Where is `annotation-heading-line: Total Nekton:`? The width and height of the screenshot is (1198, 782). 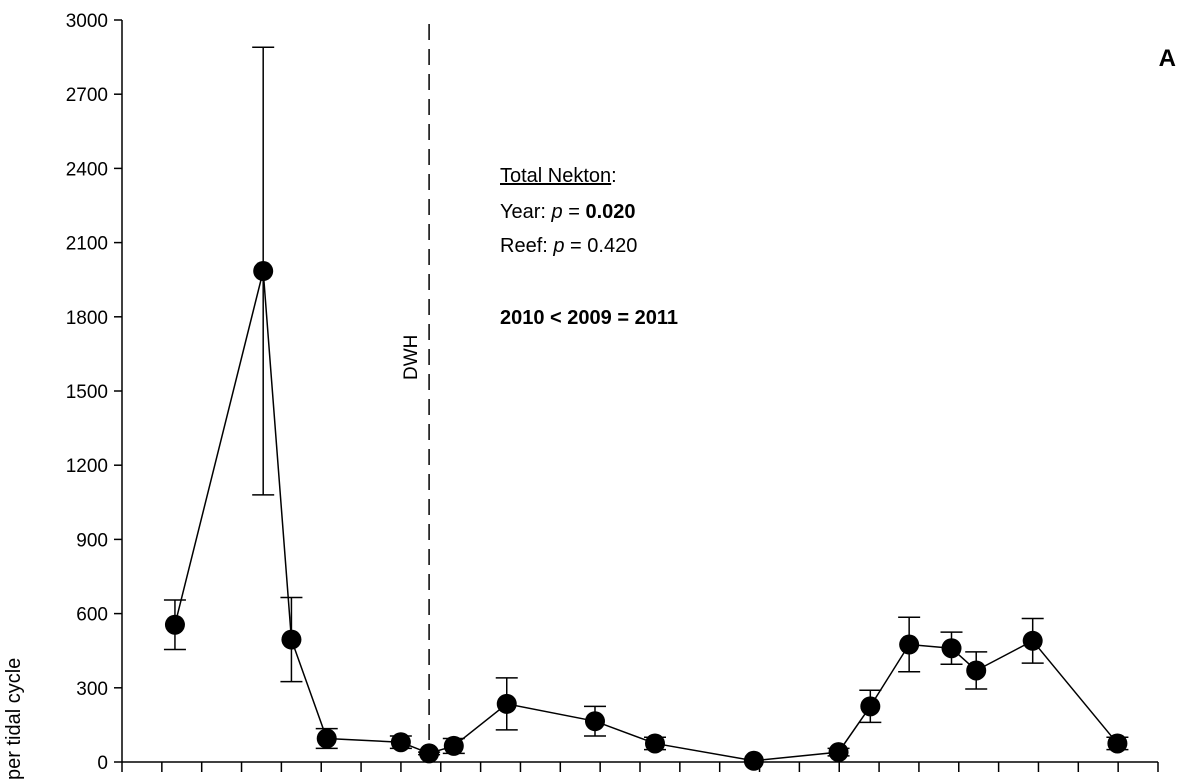
annotation-heading-line: Total Nekton: is located at coordinates (558, 176).